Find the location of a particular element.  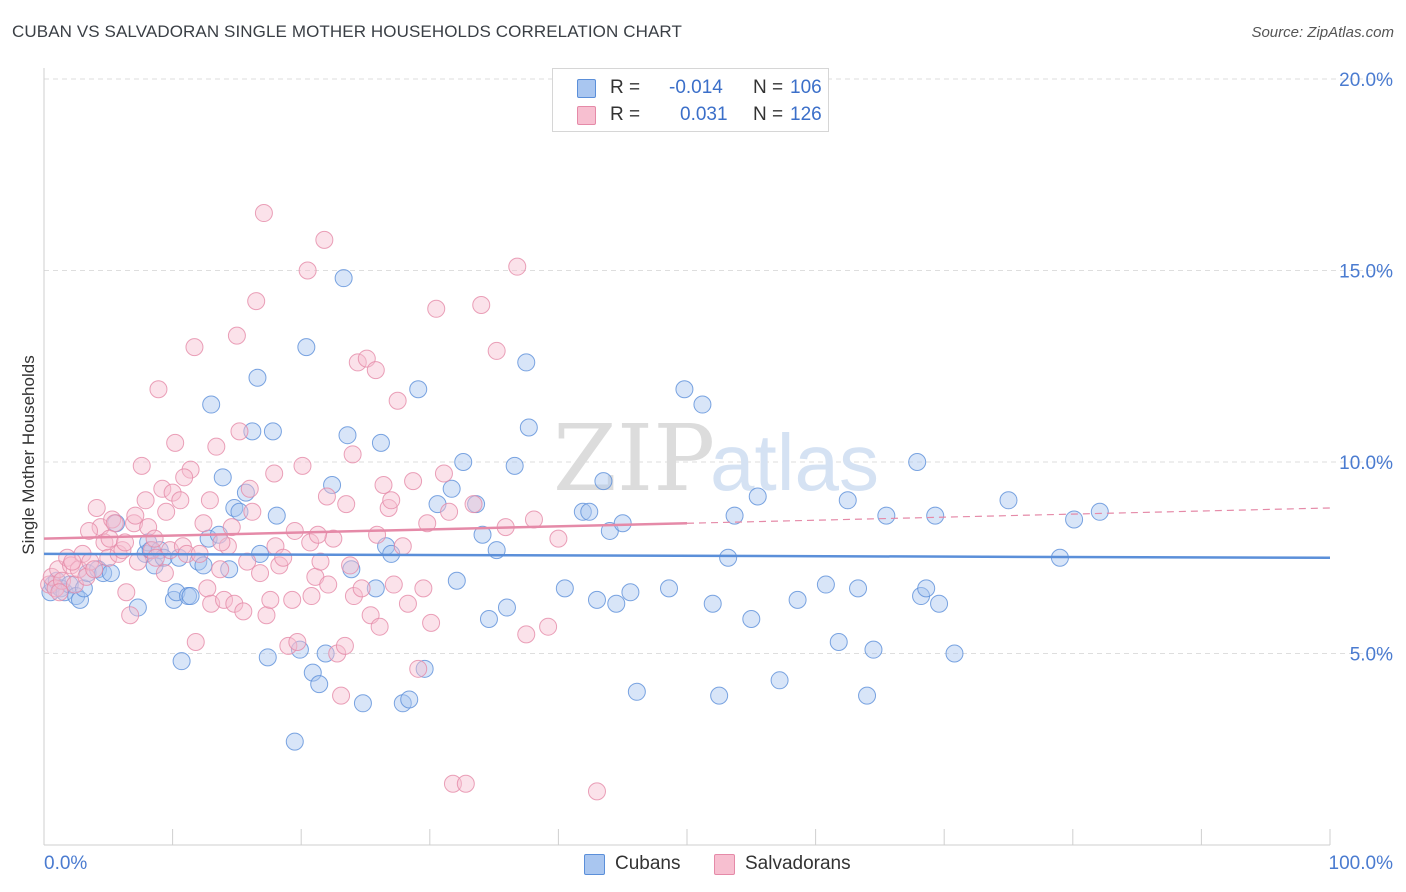

r-value: -0.014 is located at coordinates (696, 87).